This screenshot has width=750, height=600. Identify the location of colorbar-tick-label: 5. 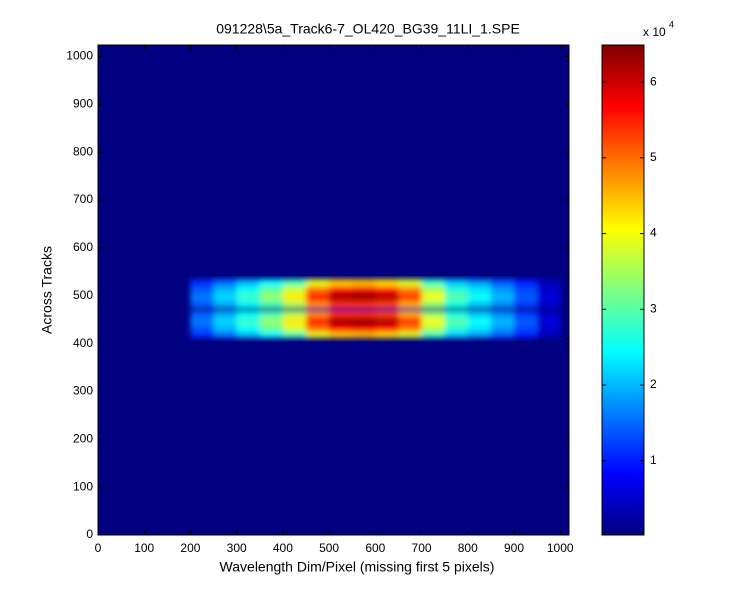
(653, 157).